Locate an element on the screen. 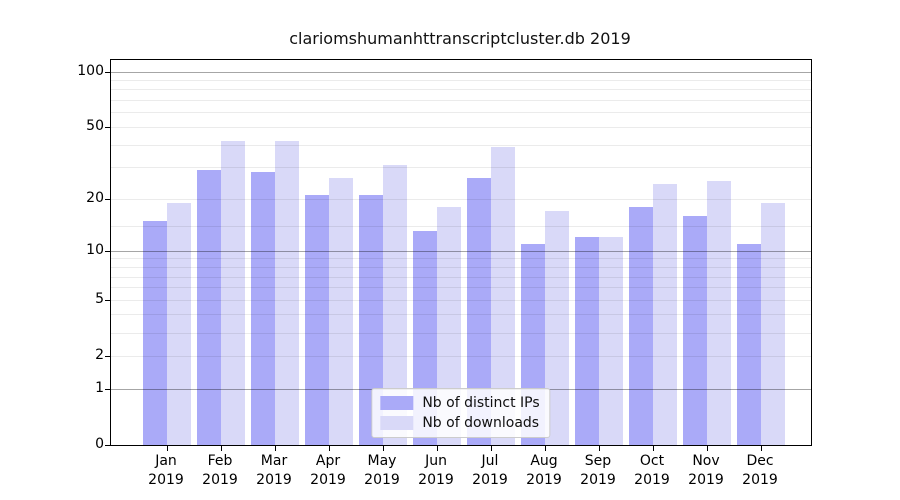 This screenshot has height=500, width=900. y-label-1: 1 is located at coordinates (99, 387).